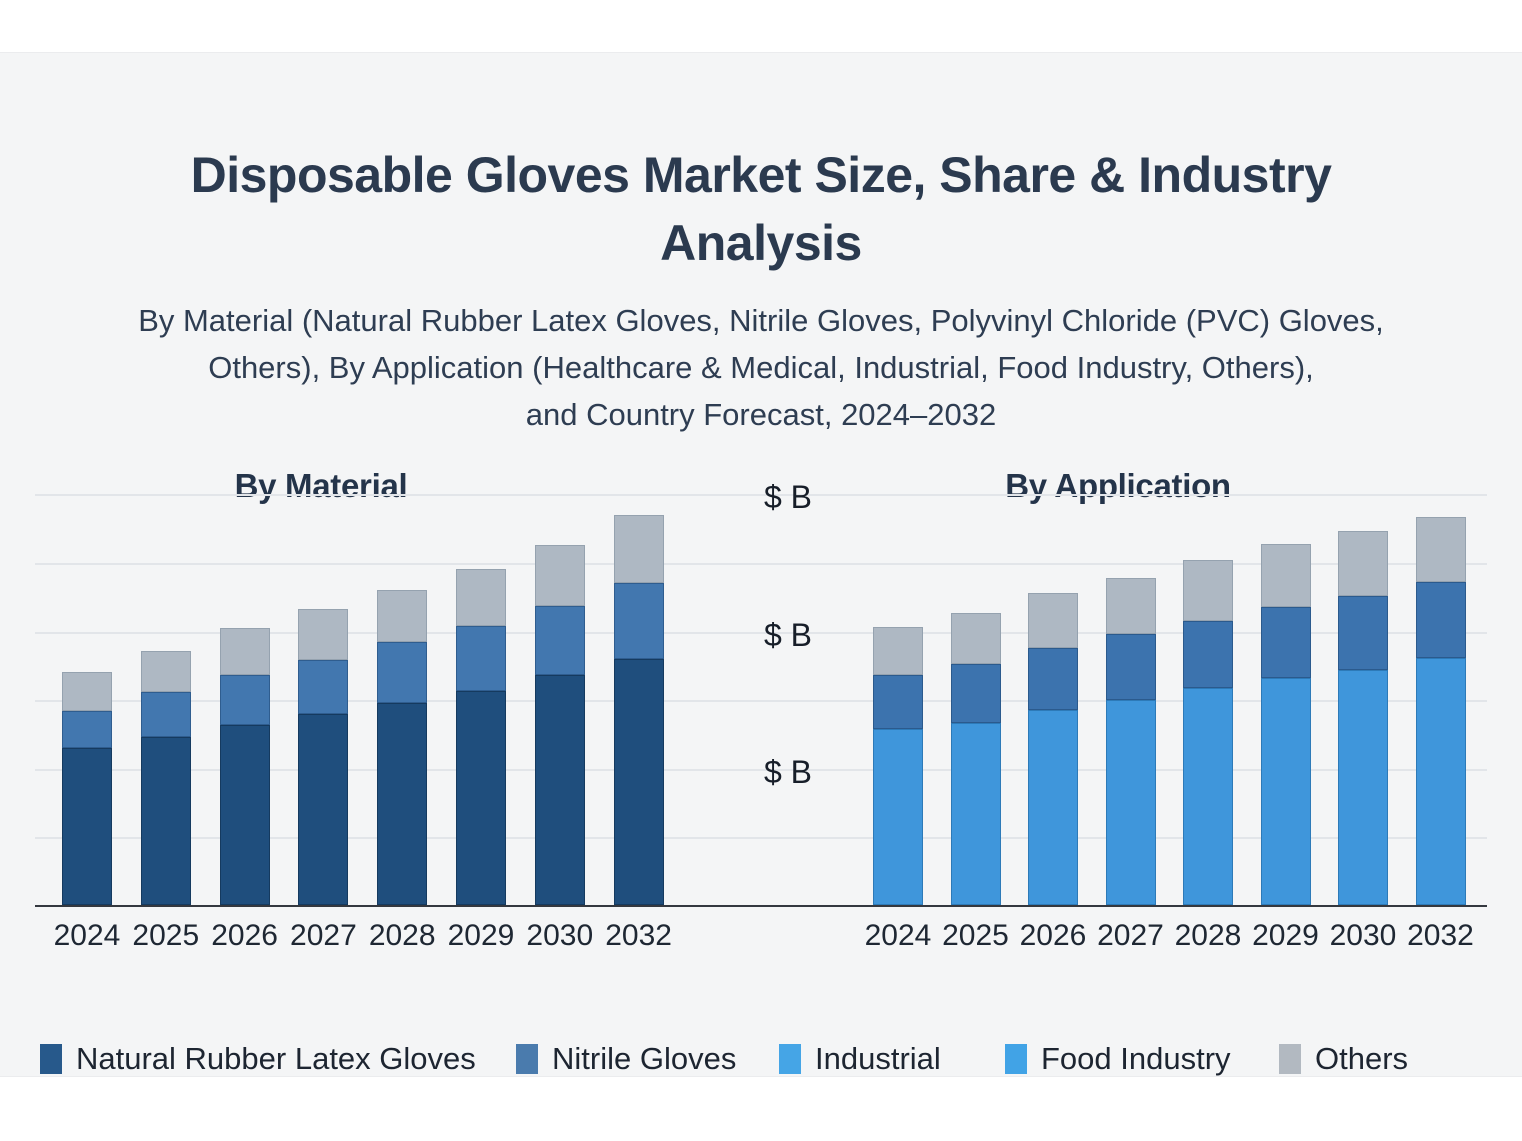 This screenshot has width=1522, height=1141. I want to click on legend-item-industrial: Industrial, so click(860, 1058).